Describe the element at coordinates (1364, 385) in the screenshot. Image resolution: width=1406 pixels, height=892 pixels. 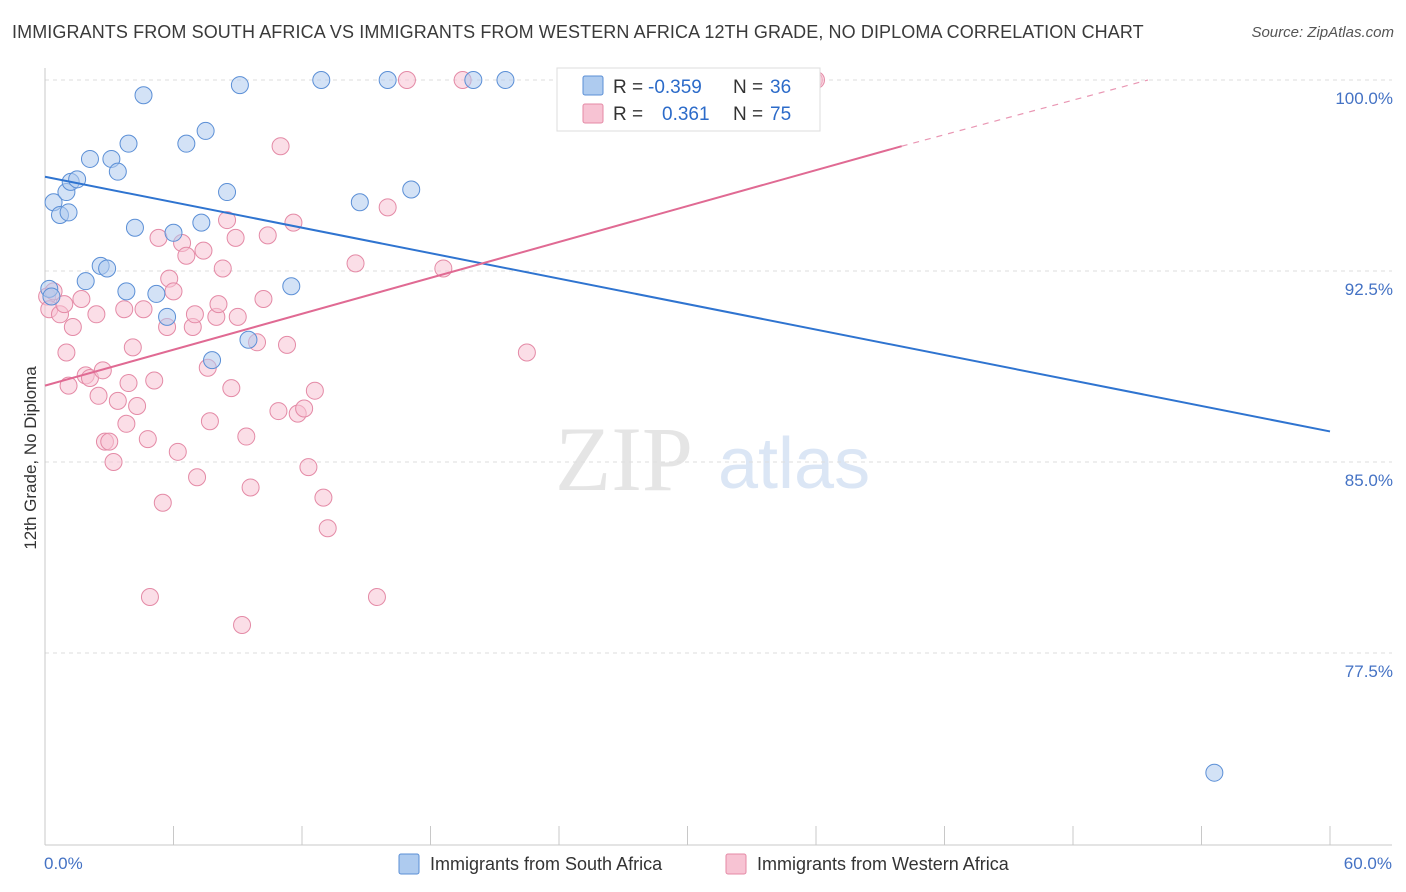
I see `y-tick-labels: 100.0% 92.5% 85.0% 77.5%` at that location.